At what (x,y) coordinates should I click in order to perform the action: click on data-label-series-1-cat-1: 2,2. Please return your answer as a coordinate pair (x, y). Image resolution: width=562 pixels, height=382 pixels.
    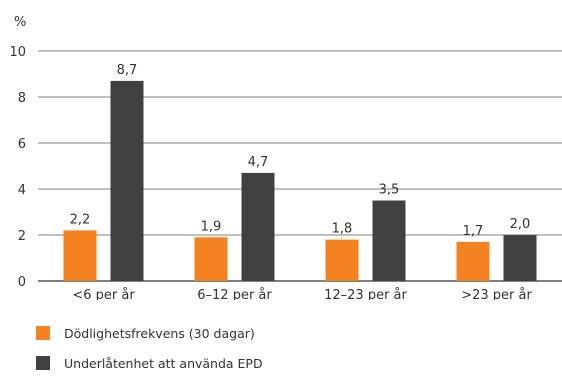
    Looking at the image, I should click on (80, 219).